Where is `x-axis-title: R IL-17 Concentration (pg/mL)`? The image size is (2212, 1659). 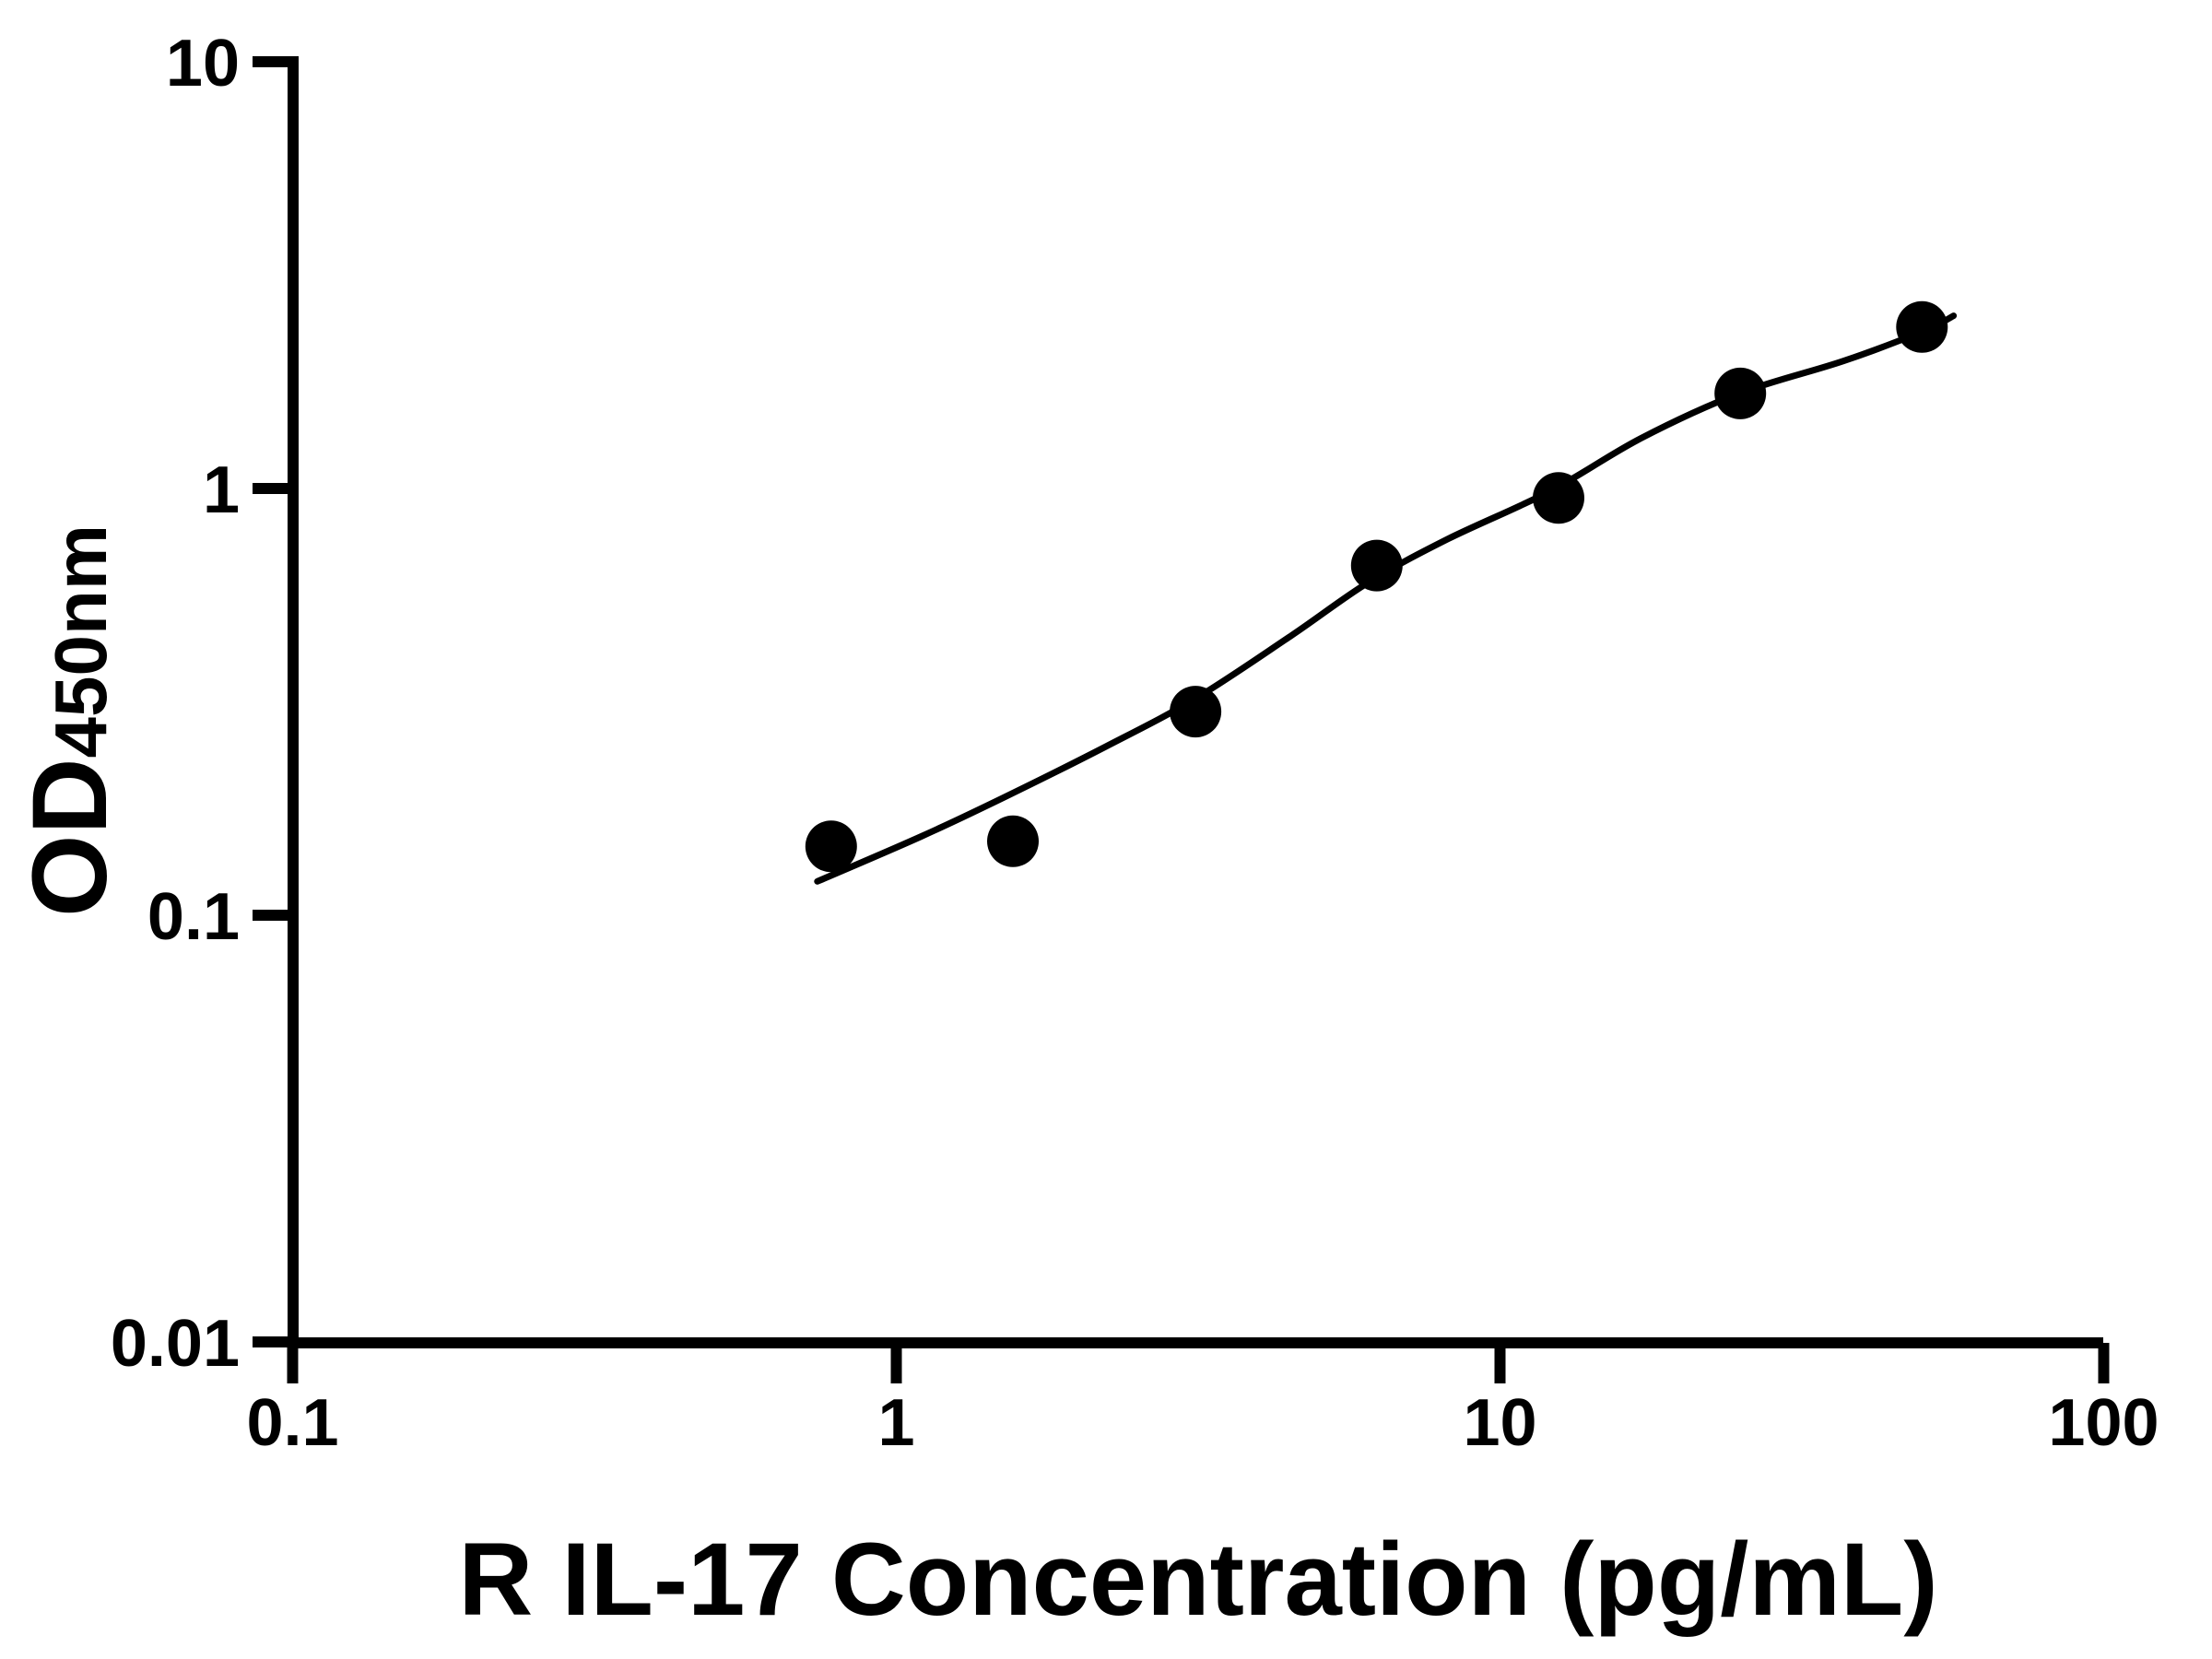
x-axis-title: R IL-17 Concentration (pg/mL) is located at coordinates (1197, 1579).